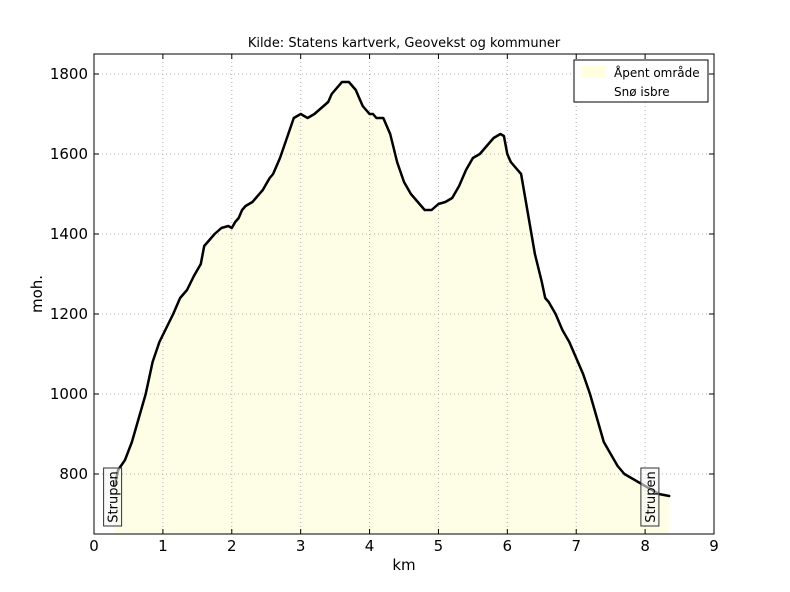 The image size is (790, 592). I want to click on x-tick-label: 6, so click(508, 546).